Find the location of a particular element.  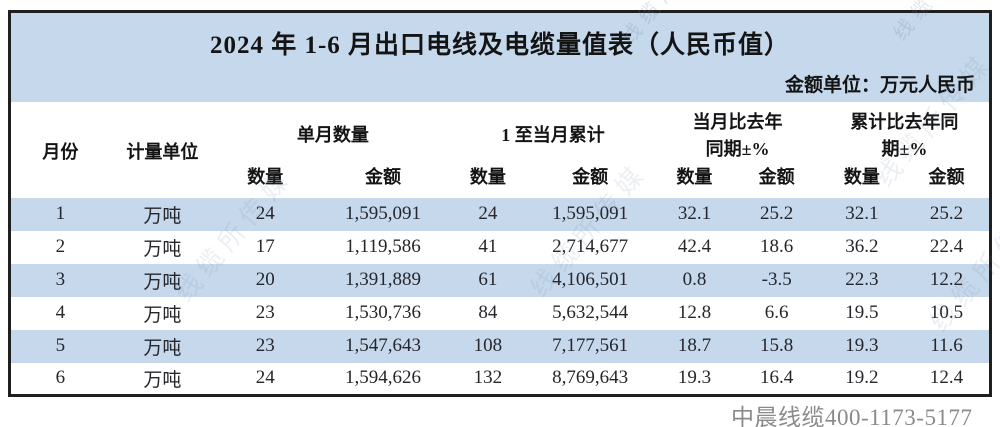

subheader-cumulative-yoy-qty: 数量 is located at coordinates (862, 180).